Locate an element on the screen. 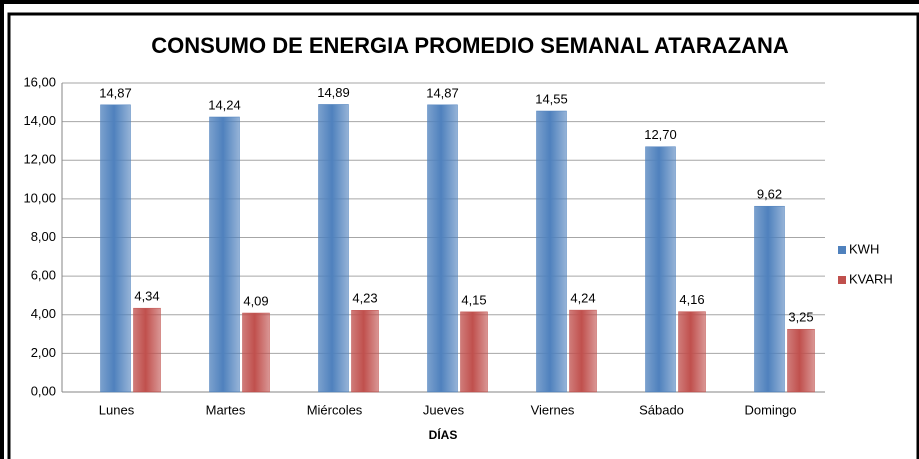 The height and width of the screenshot is (459, 919). y-tick-label: 6,00 is located at coordinates (43, 275).